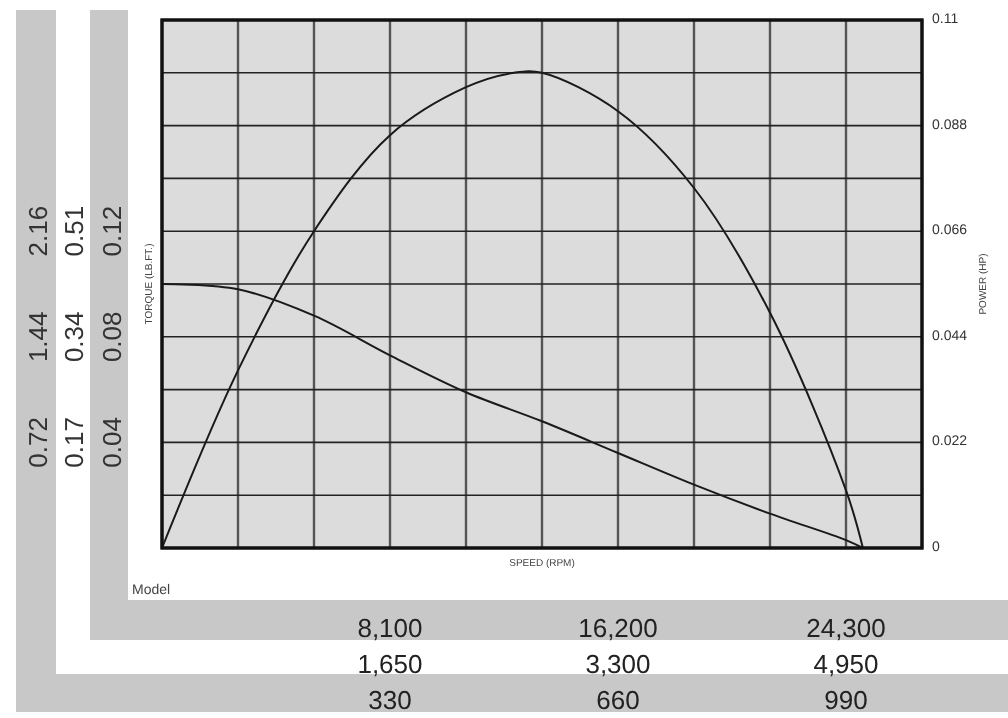  What do you see at coordinates (618, 664) in the screenshot?
I see `x2-tick-label: 3,300` at bounding box center [618, 664].